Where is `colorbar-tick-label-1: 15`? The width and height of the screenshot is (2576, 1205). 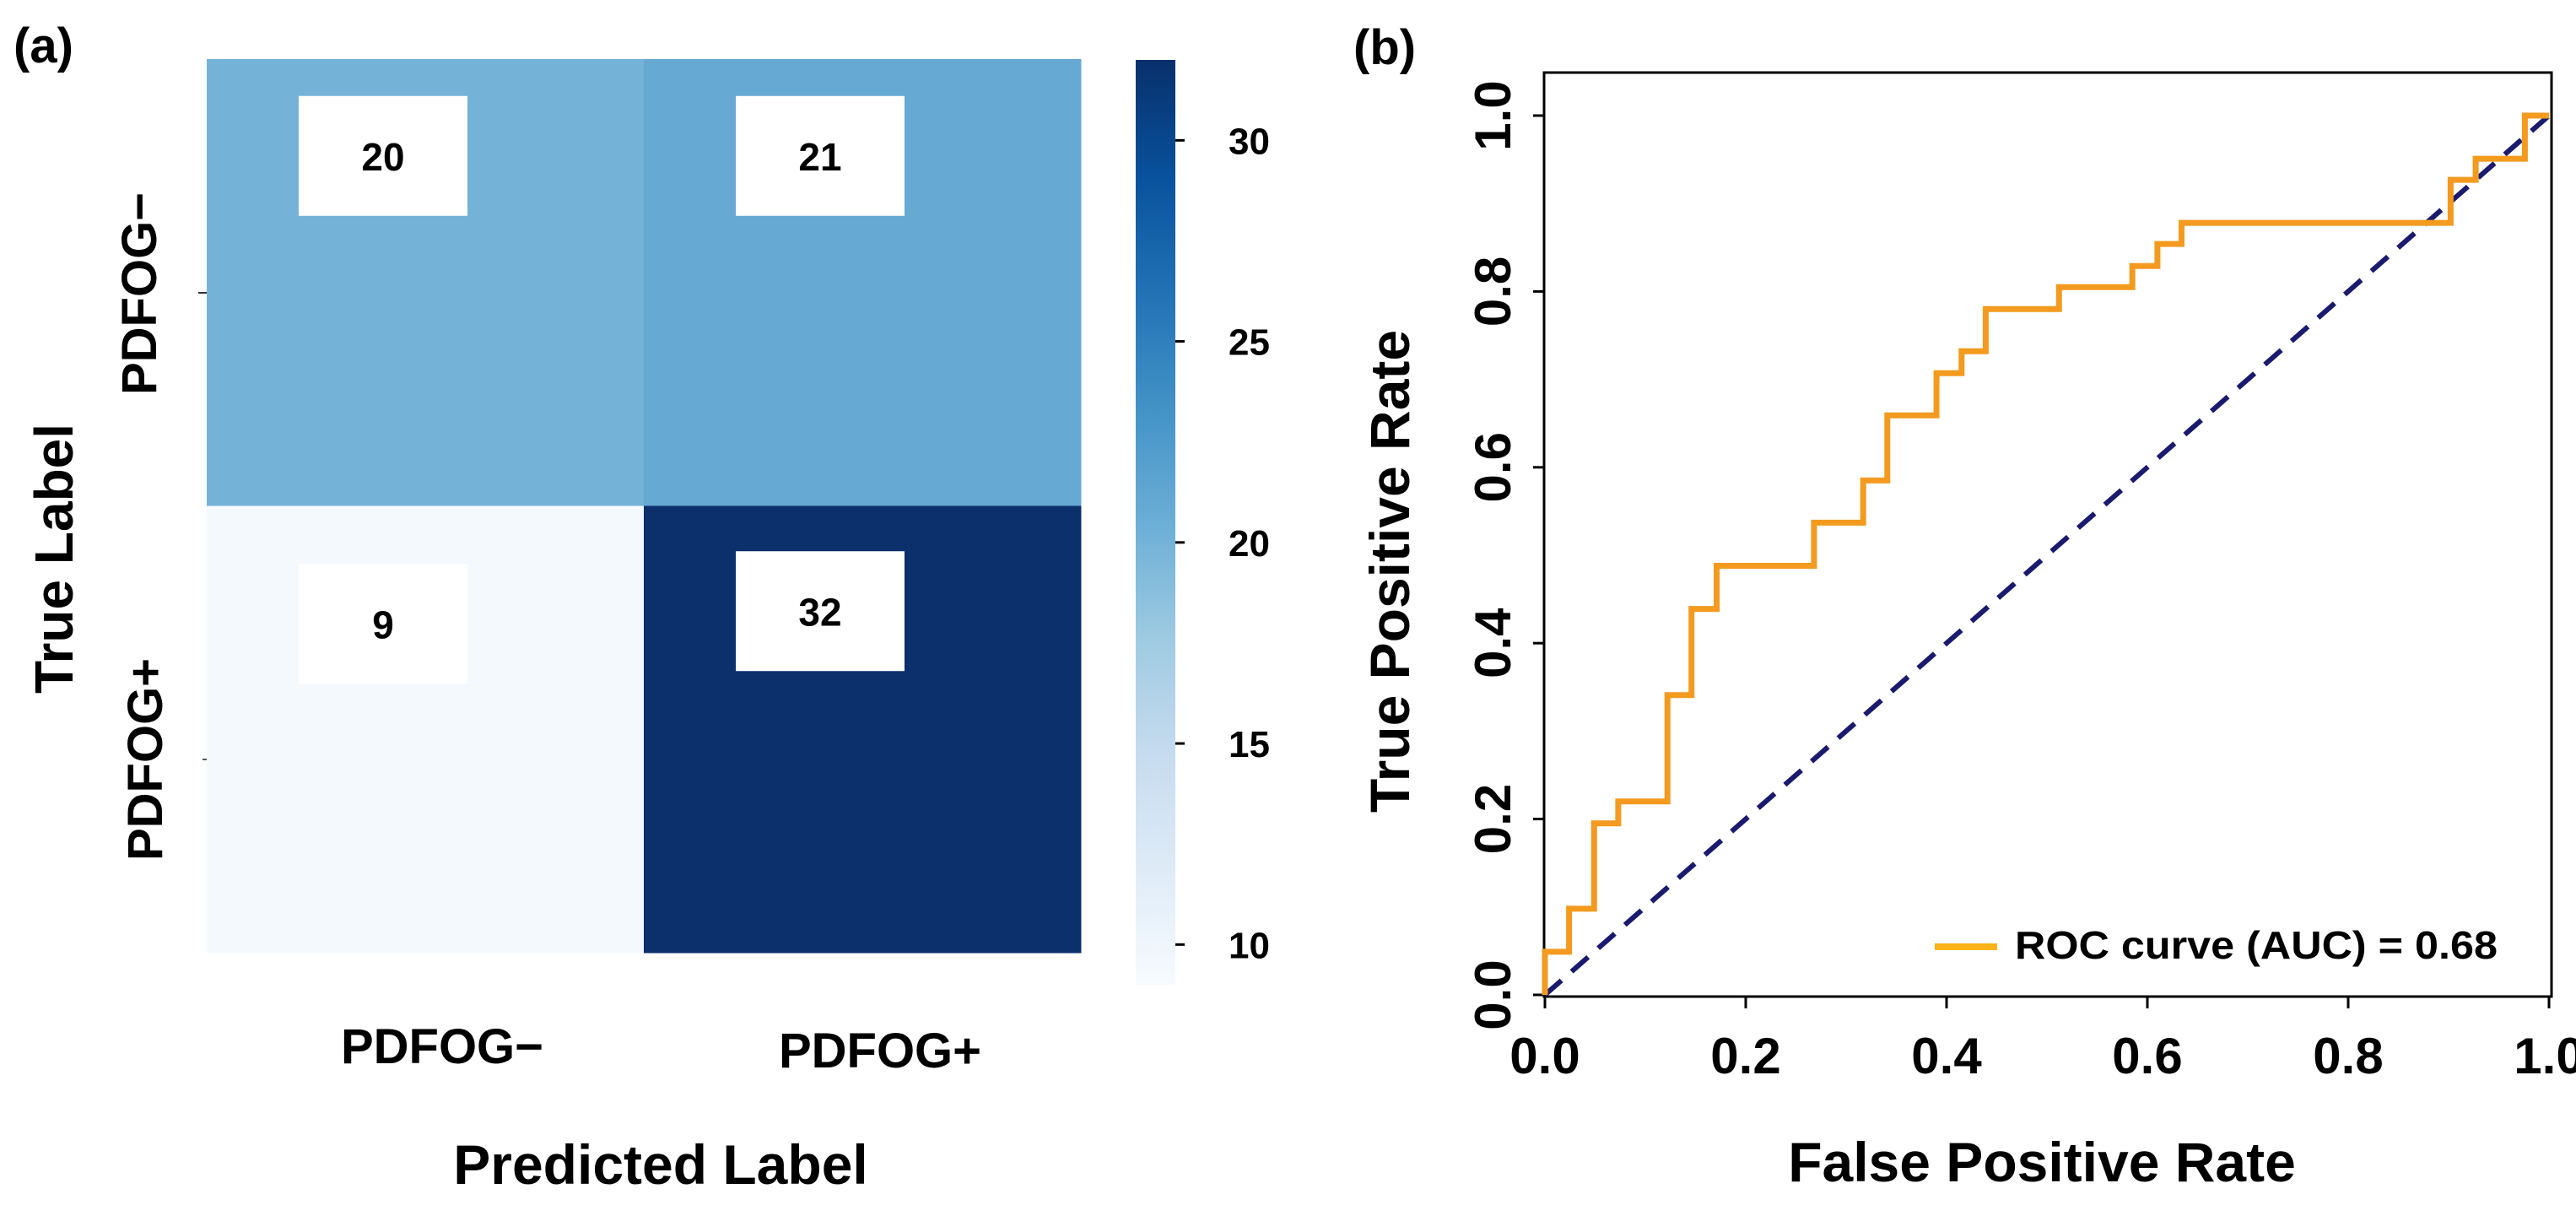 colorbar-tick-label-1: 15 is located at coordinates (1249, 744).